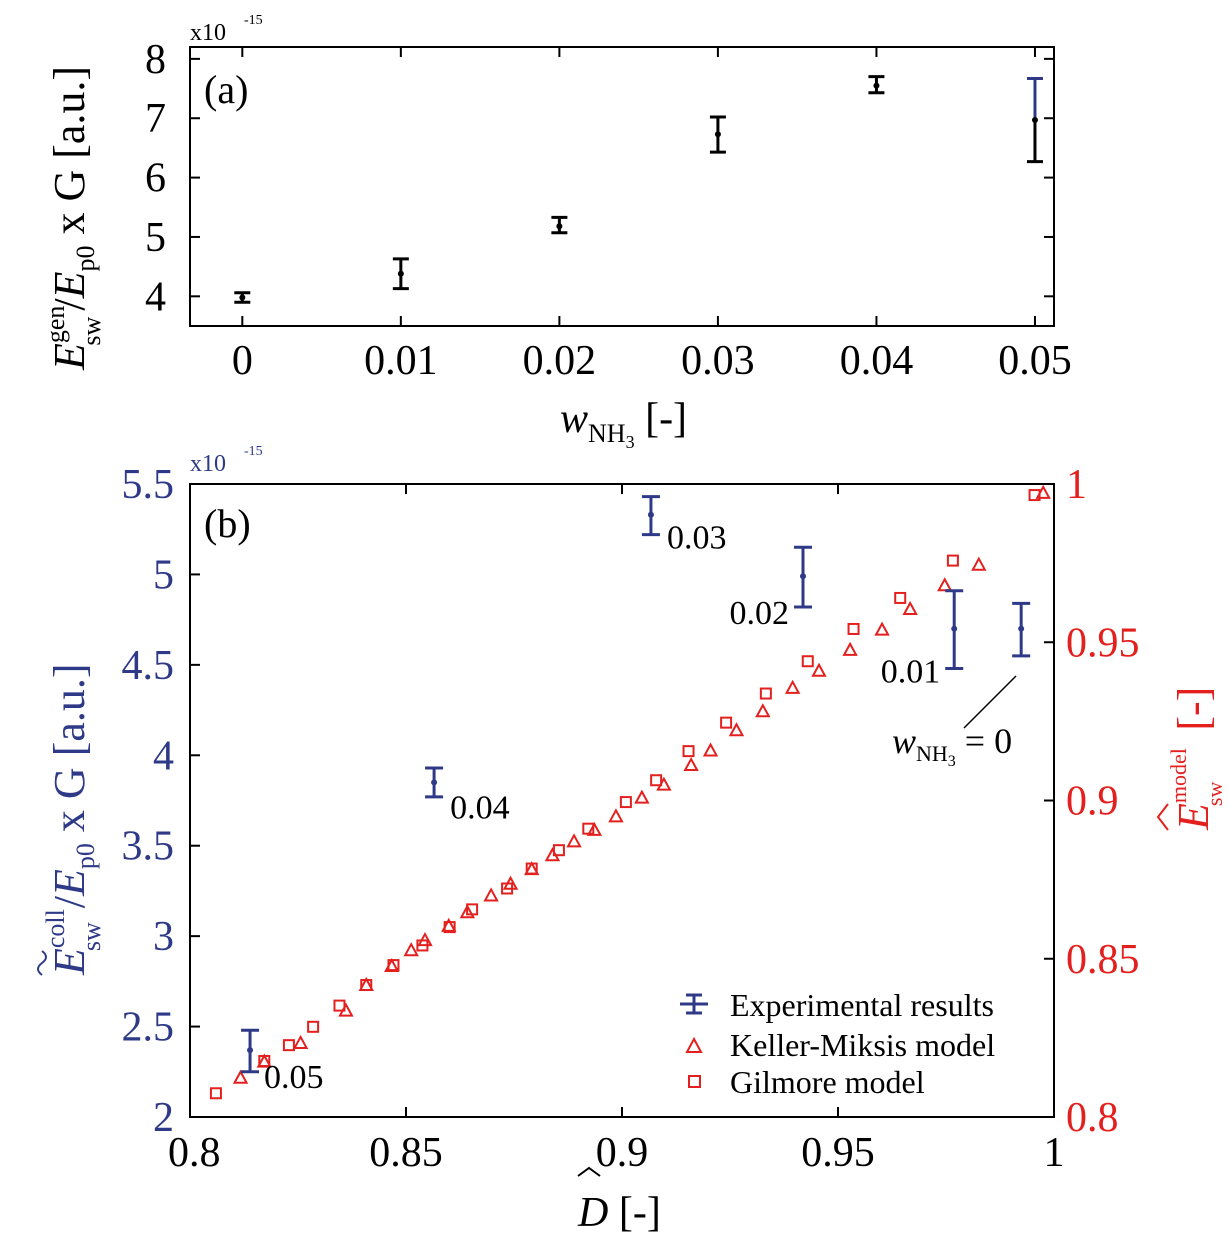 This screenshot has height=1242, width=1230. Describe the element at coordinates (69, 357) in the screenshot. I see `panel-a-ylabel-e: E` at that location.